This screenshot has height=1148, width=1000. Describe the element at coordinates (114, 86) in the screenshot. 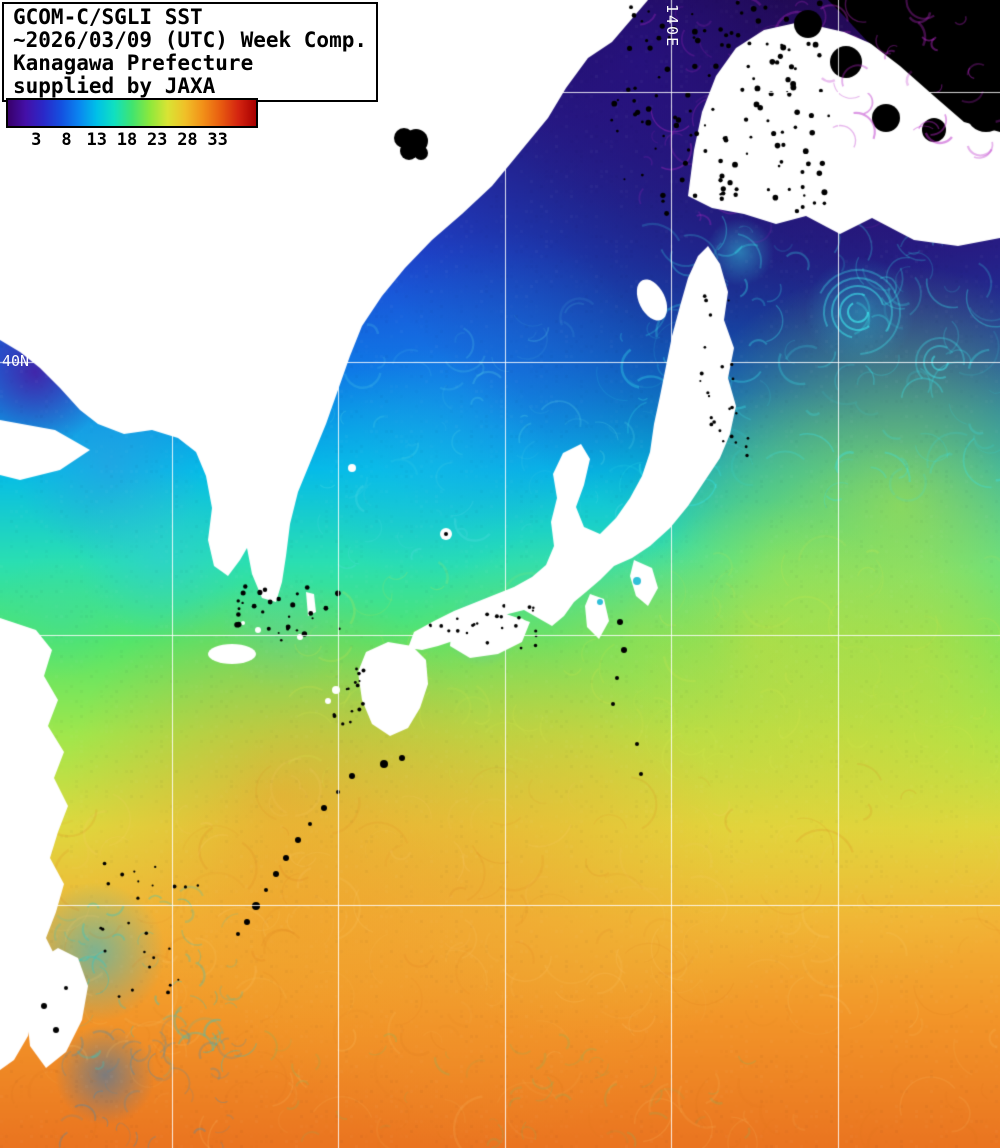

I see `credit-line: supplied by JAXA` at that location.